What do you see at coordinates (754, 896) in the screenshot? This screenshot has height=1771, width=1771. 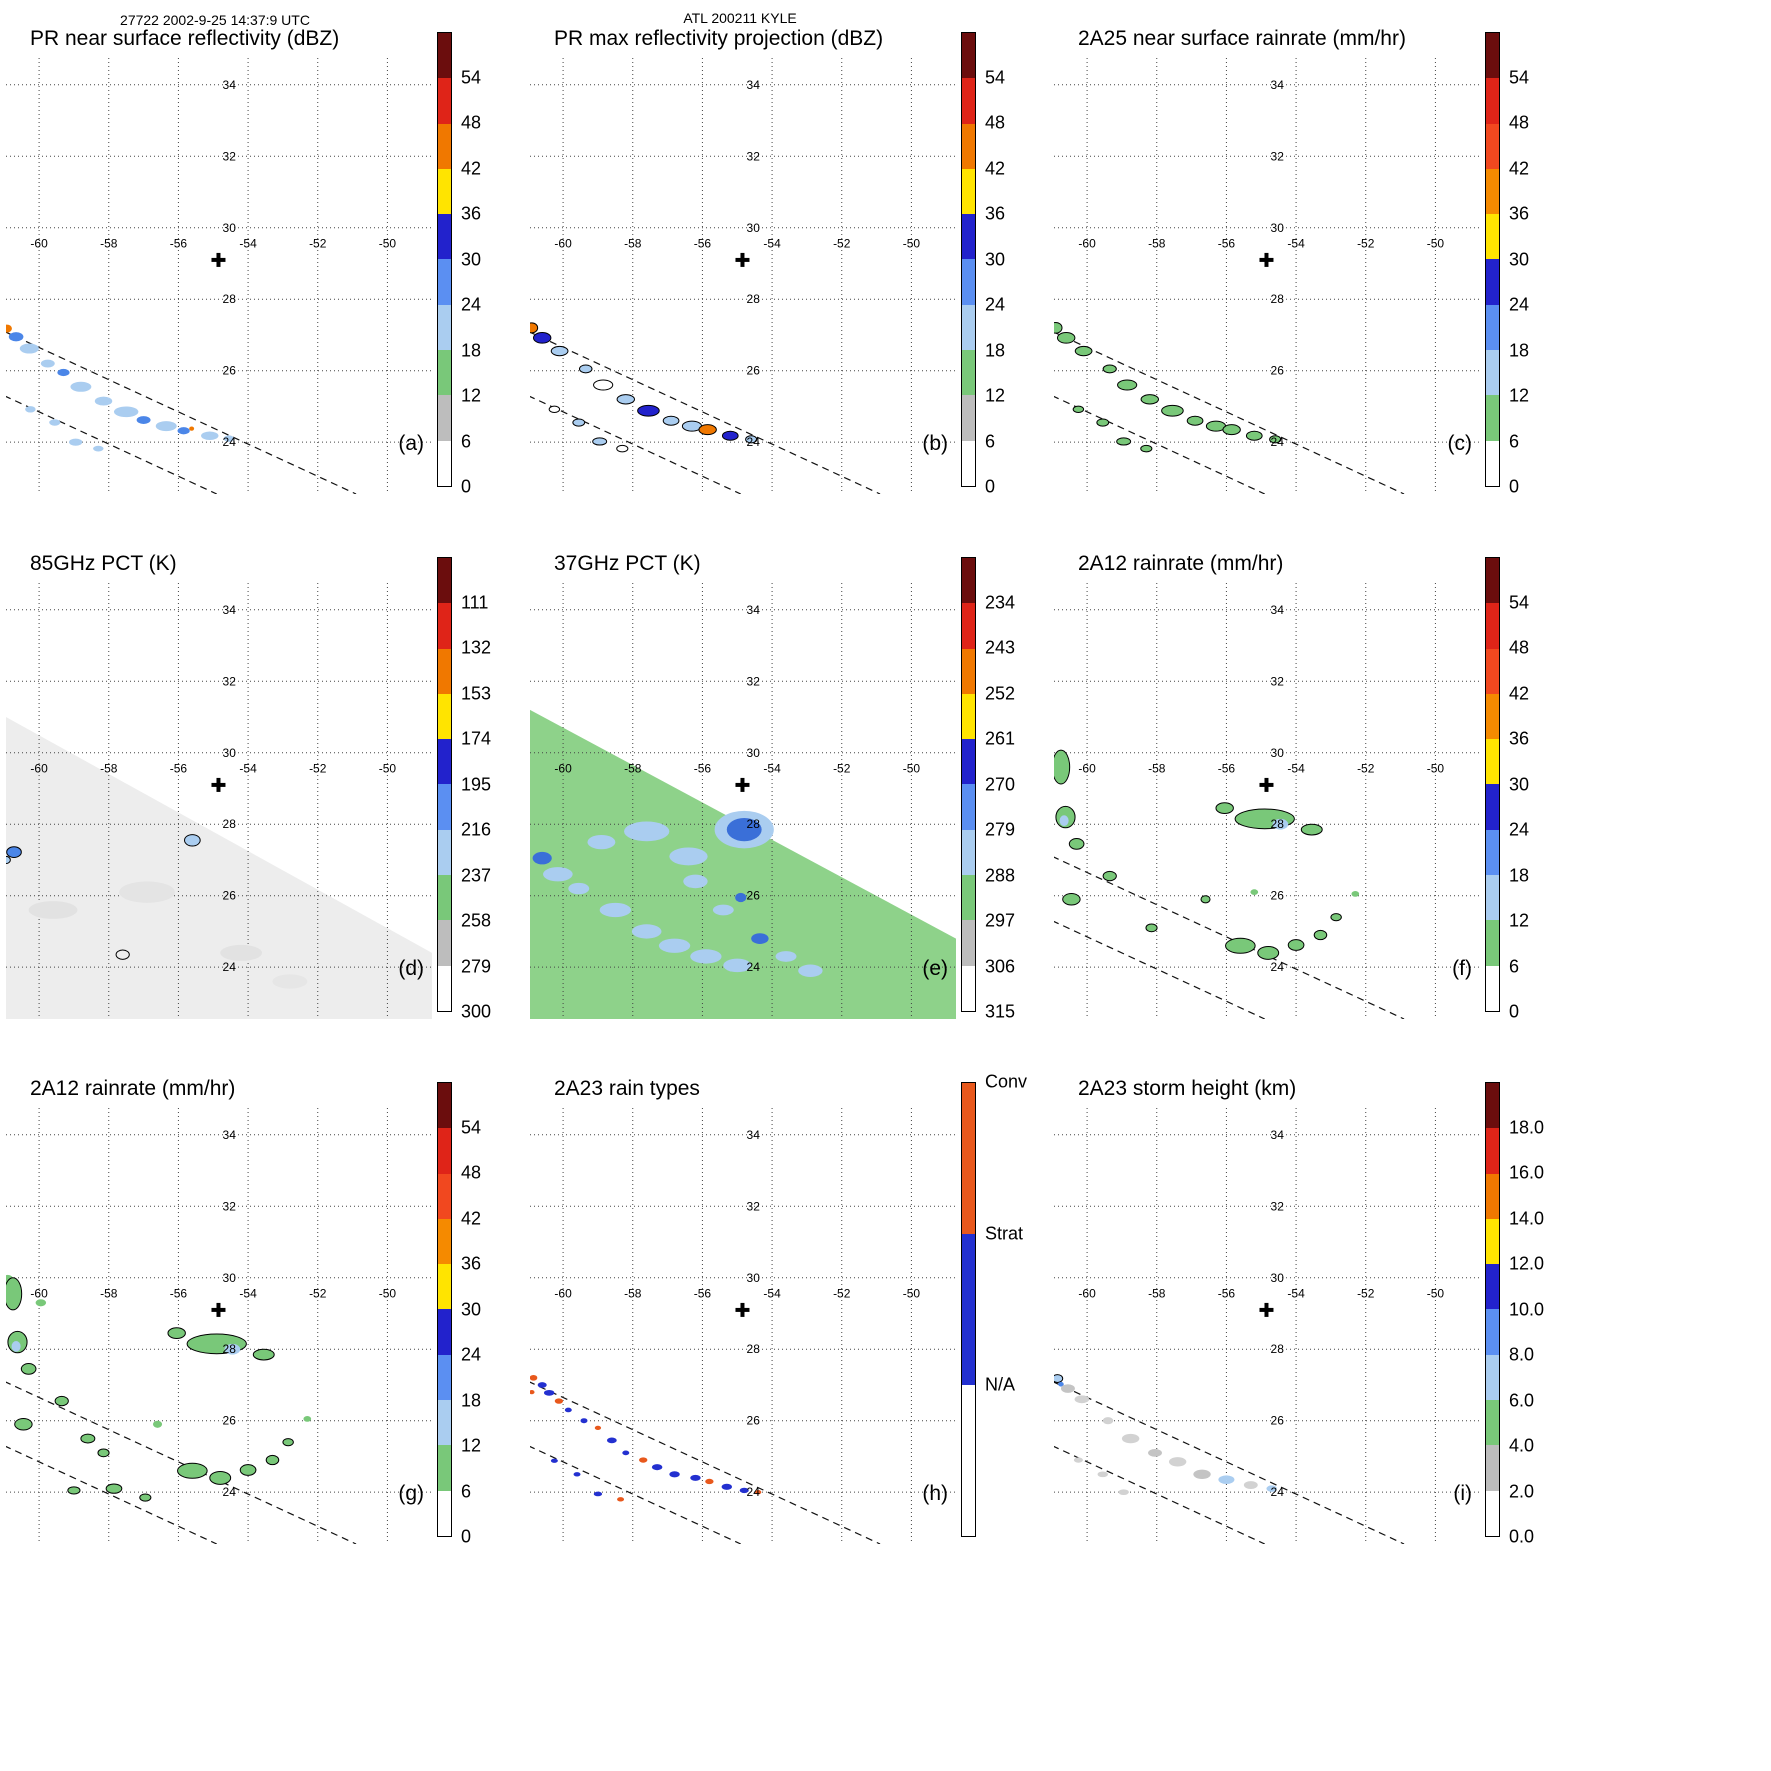 I see `lat-label: 26` at bounding box center [754, 896].